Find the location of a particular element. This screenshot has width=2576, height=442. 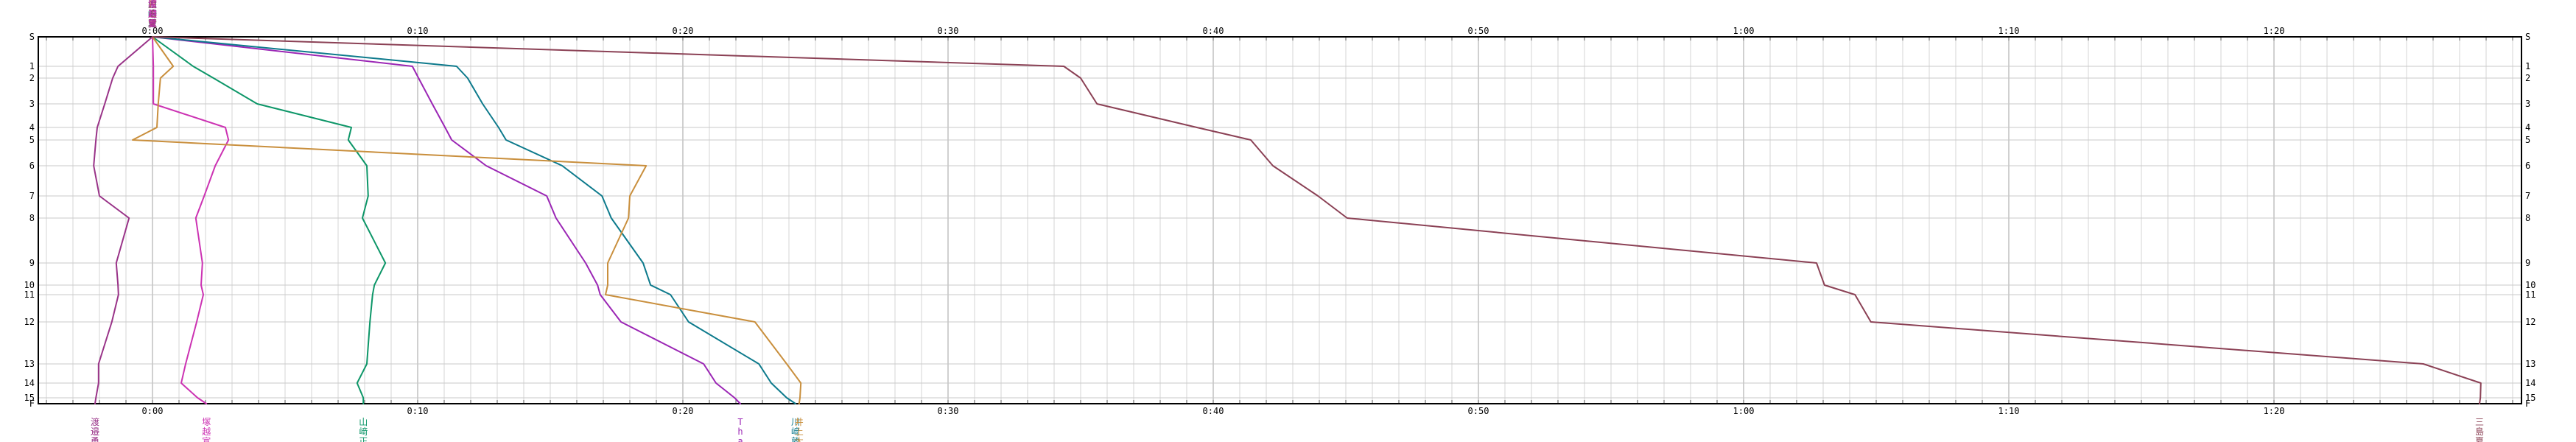

runner-finish-label-三島夏: 島 is located at coordinates (2479, 432).